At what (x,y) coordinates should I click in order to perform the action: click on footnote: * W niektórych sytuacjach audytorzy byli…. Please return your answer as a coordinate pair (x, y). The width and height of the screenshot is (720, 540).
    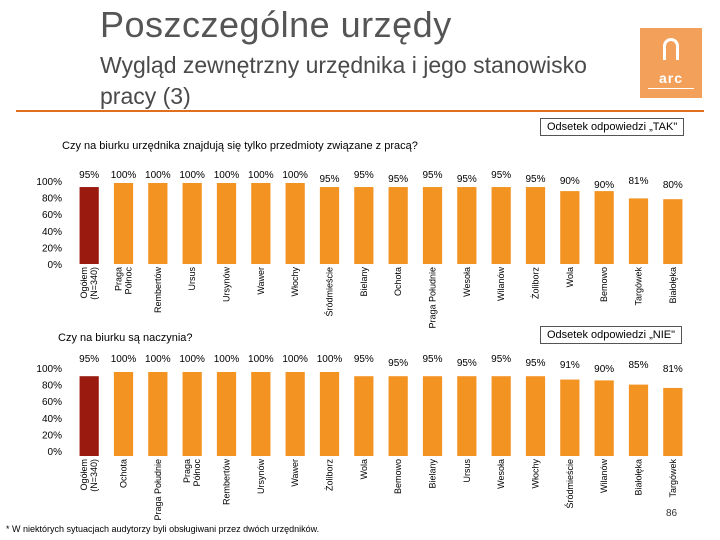
    Looking at the image, I should click on (163, 529).